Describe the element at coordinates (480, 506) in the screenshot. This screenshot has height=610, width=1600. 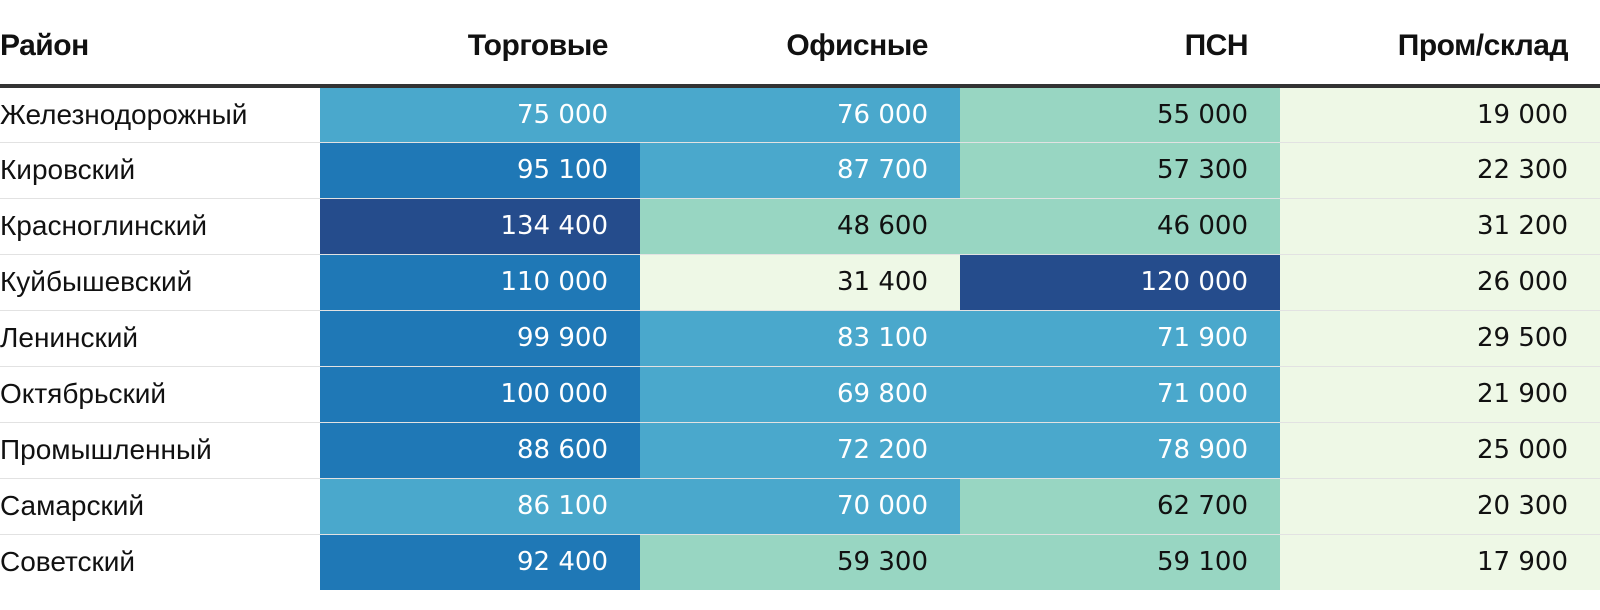
I see `value-cell-retail: 86 100` at that location.